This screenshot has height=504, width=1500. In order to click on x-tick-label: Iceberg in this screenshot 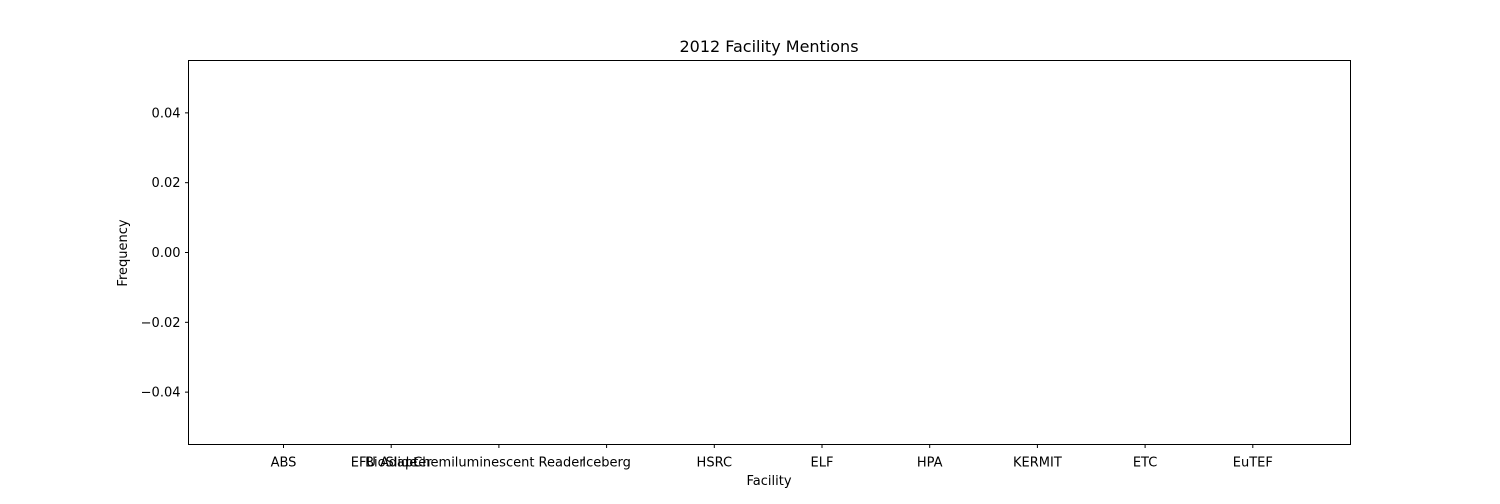, I will do `click(606, 463)`.